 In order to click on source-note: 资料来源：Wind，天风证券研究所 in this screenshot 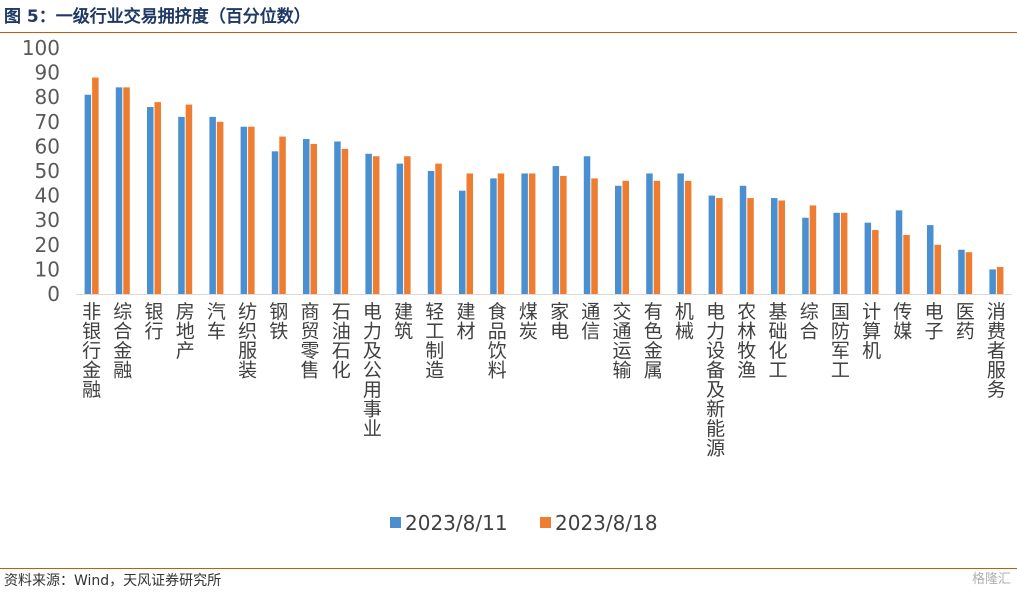, I will do `click(113, 581)`.